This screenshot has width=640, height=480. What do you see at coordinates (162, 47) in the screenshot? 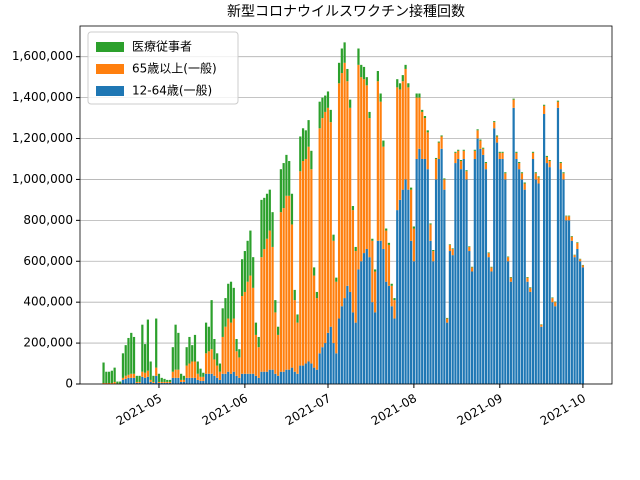
I see `legend-label: 医療従事者` at bounding box center [162, 47].